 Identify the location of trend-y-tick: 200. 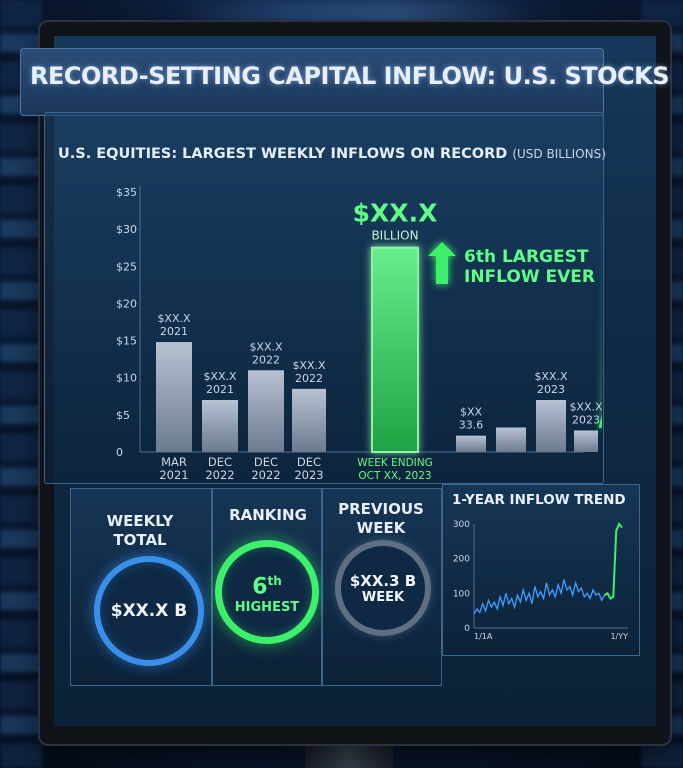
(461, 560).